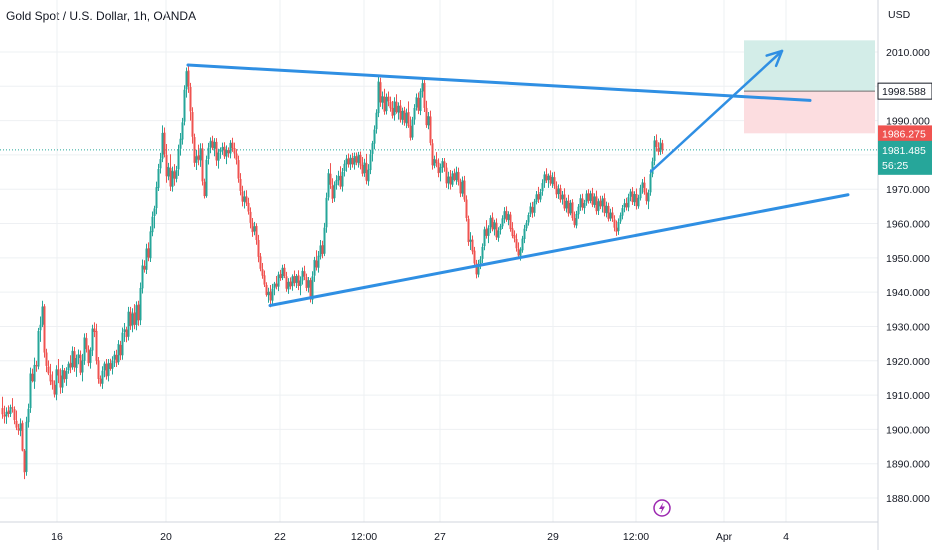 The image size is (932, 550). What do you see at coordinates (908, 327) in the screenshot?
I see `y-tick-label: 1930.000` at bounding box center [908, 327].